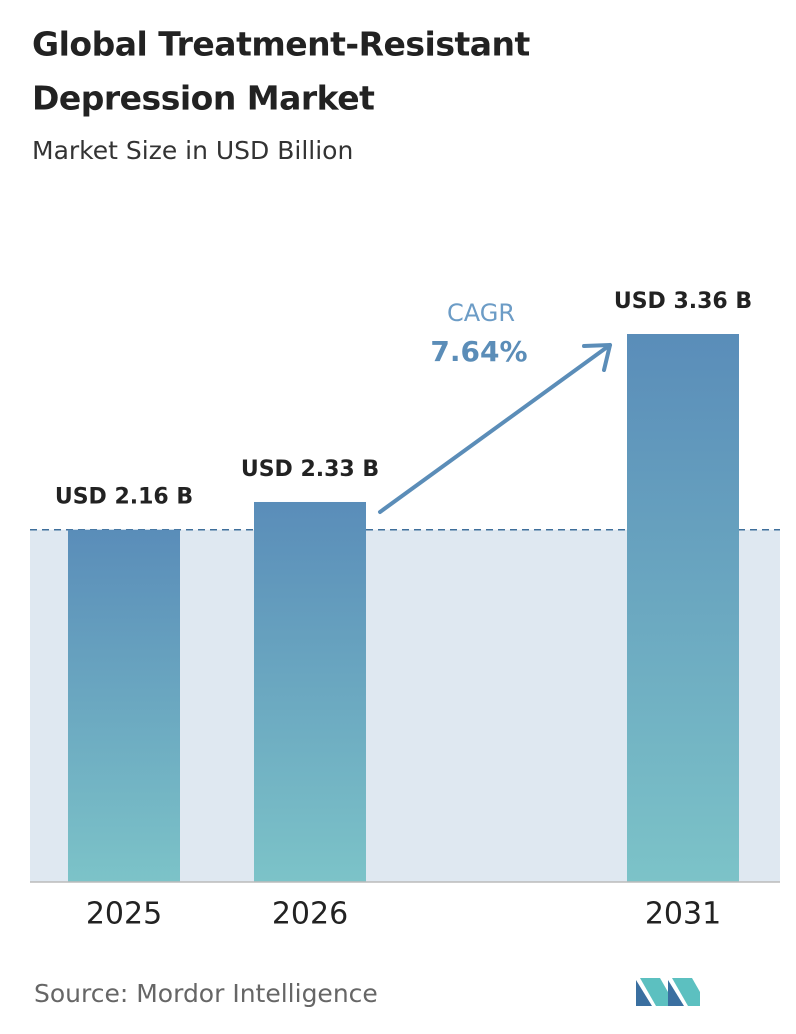 This screenshot has width=796, height=1034. I want to click on value-label: USD 2.16 B, so click(124, 497).